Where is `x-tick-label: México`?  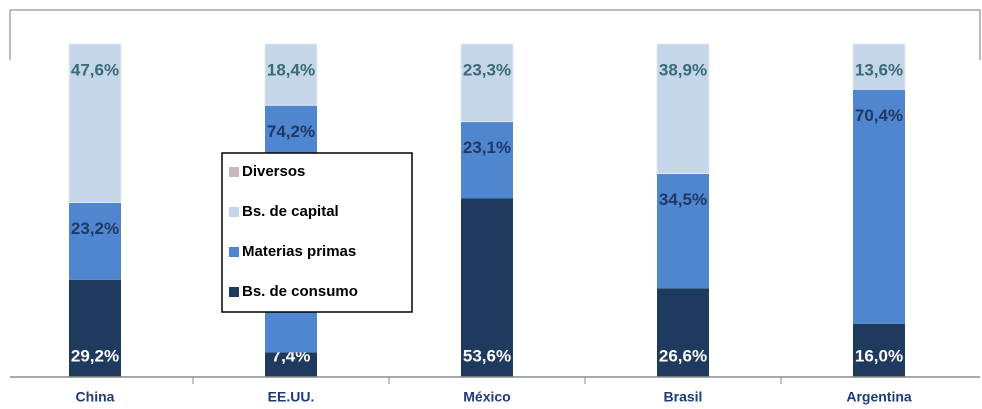
x-tick-label: México is located at coordinates (486, 397).